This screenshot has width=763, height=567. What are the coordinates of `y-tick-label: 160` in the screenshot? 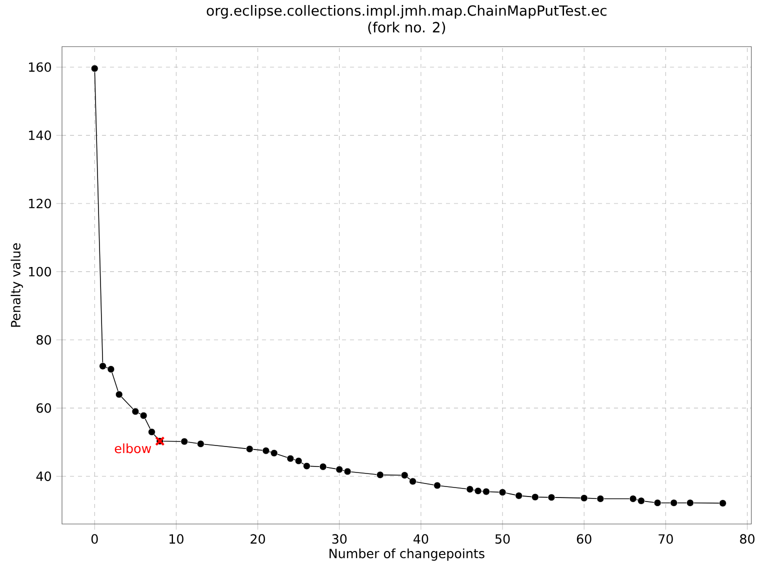 It's located at (40, 67).